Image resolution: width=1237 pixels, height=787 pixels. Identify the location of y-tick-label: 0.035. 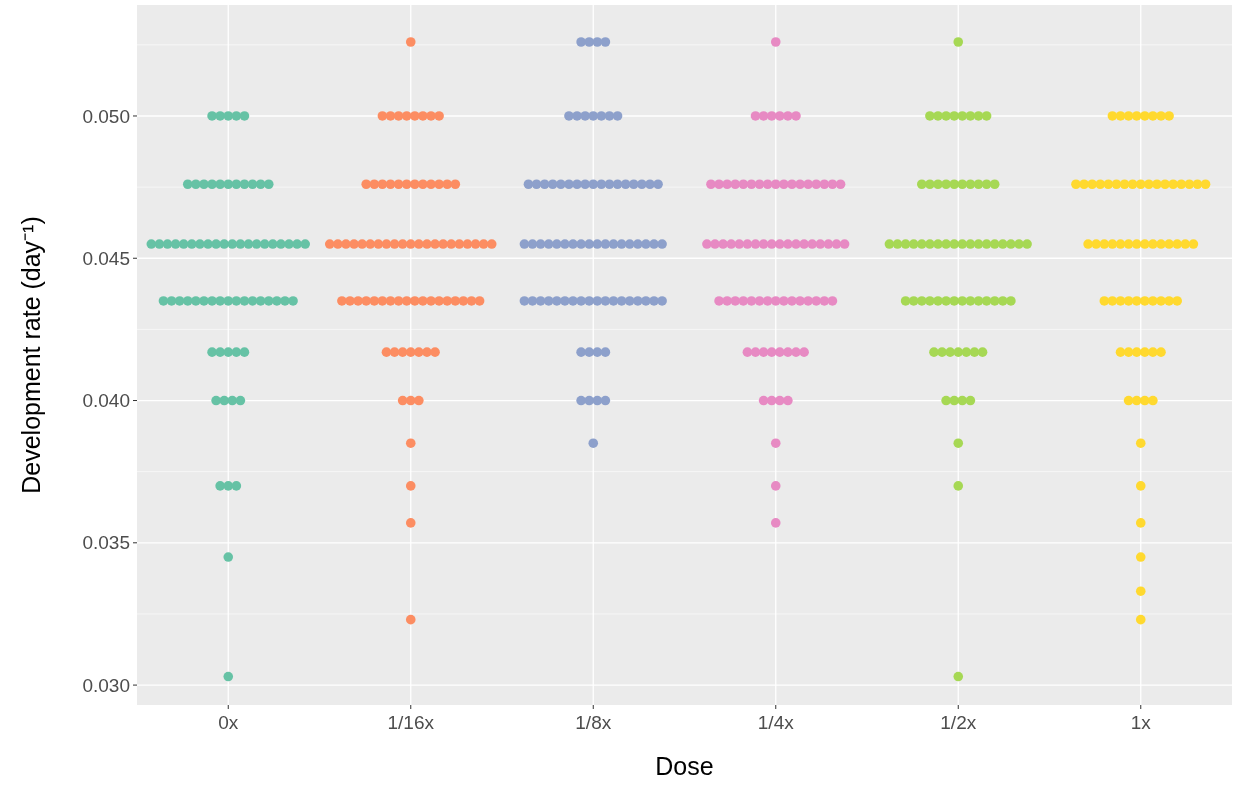
(106, 543).